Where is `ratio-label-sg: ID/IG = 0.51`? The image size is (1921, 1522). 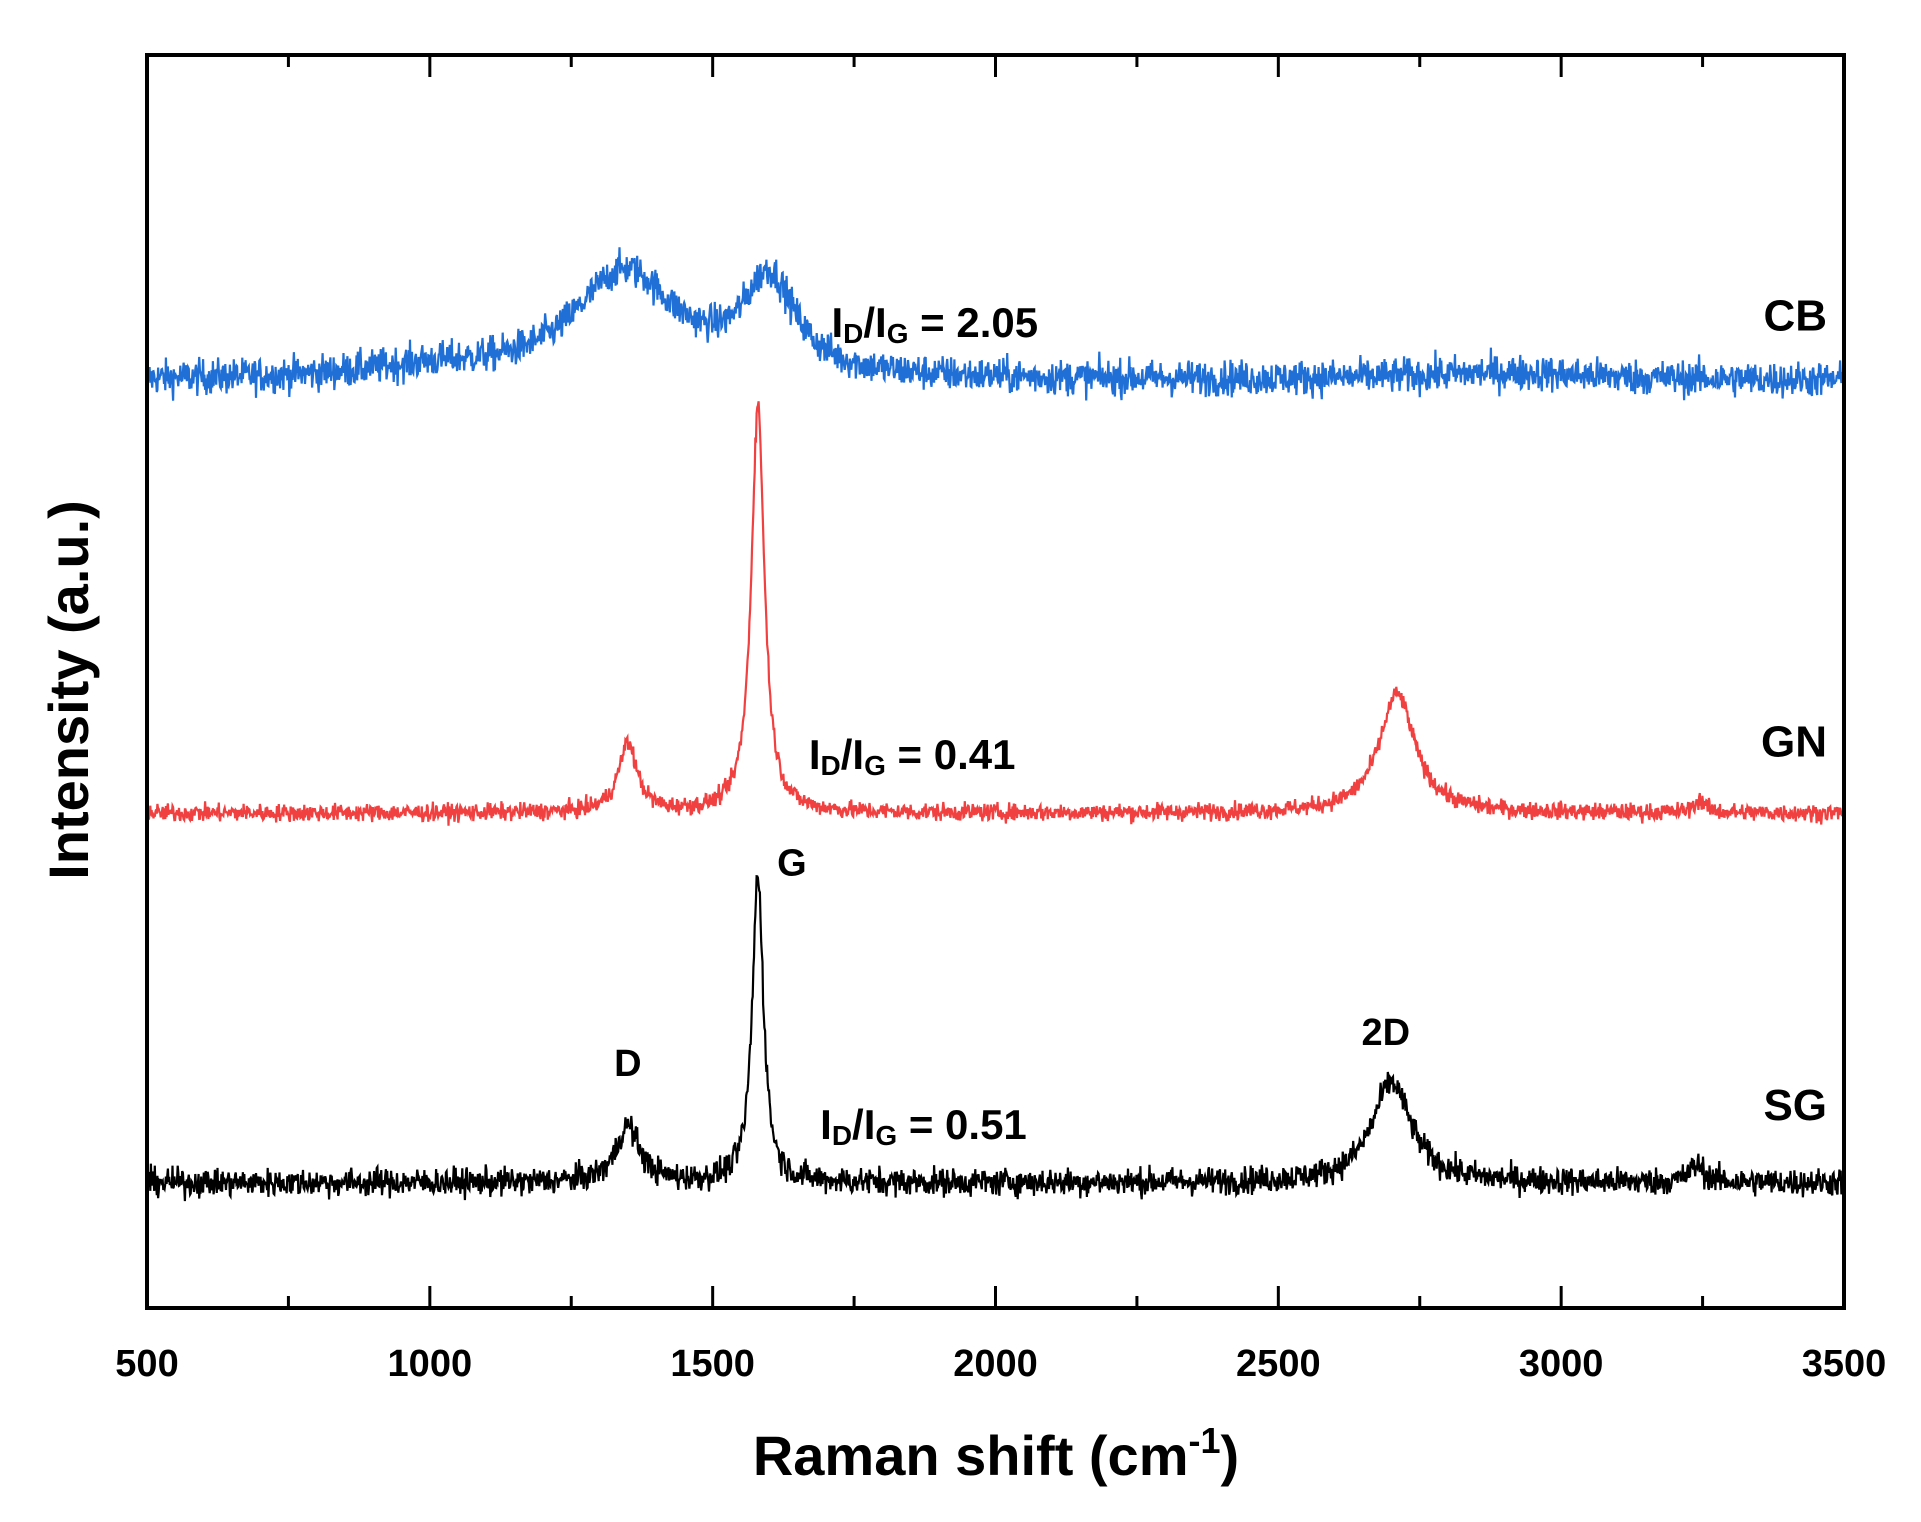 ratio-label-sg: ID/IG = 0.51 is located at coordinates (923, 1126).